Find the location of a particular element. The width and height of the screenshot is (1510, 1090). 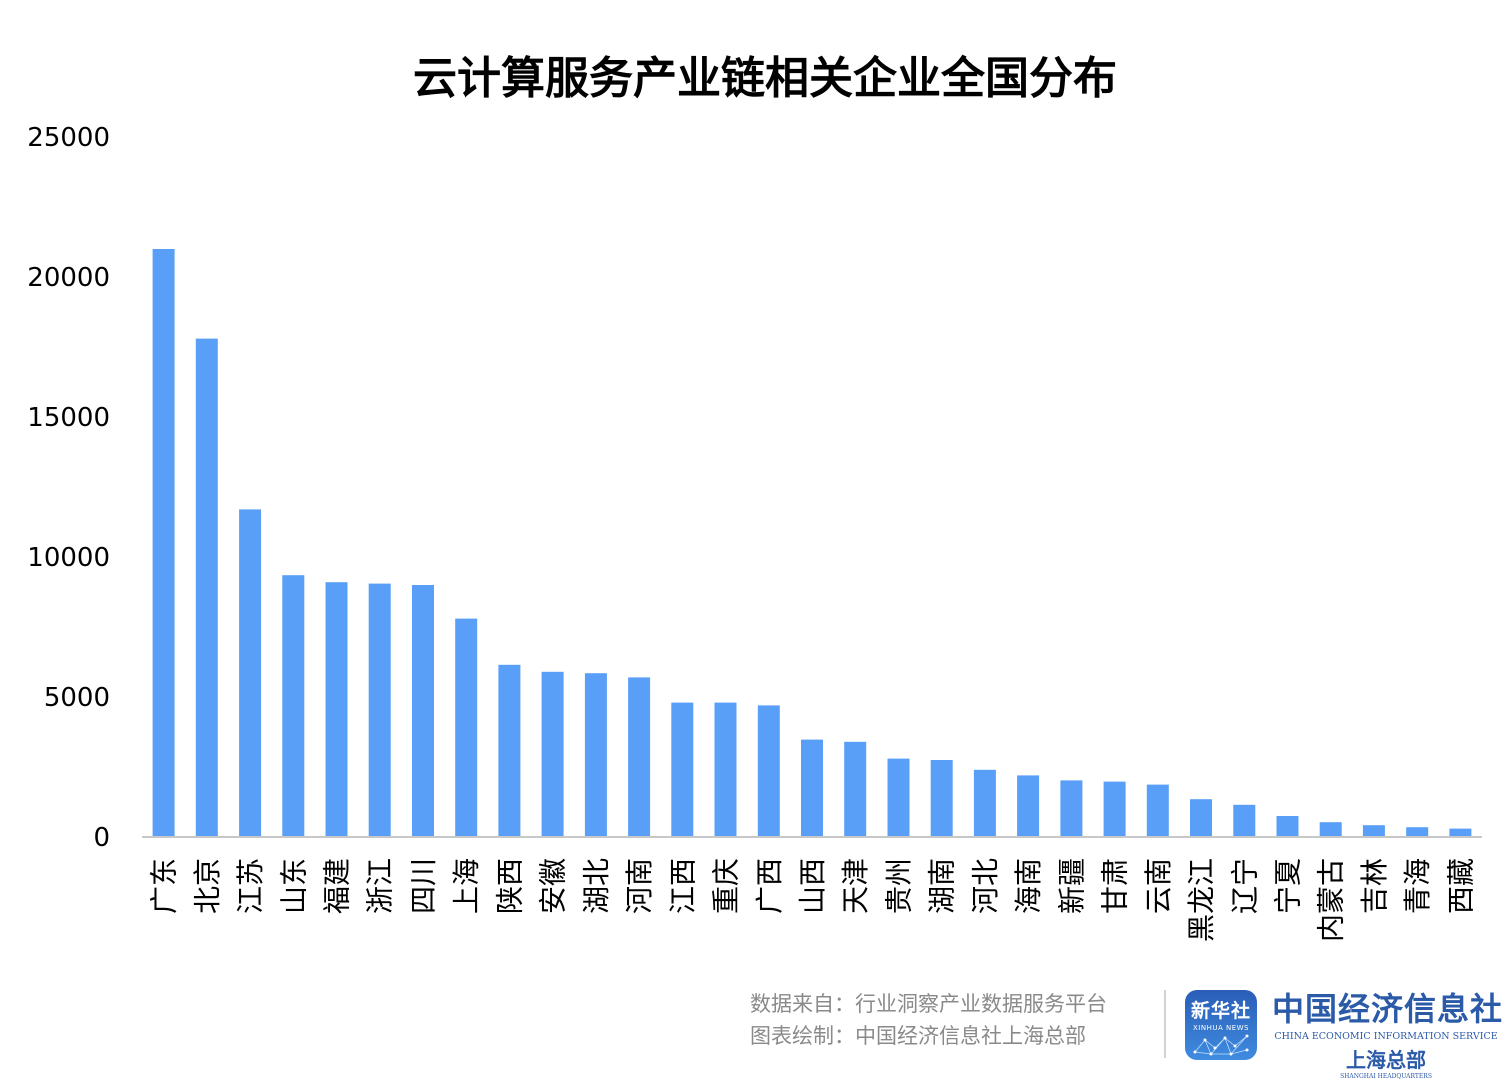

x-tick-label: 甘肃 is located at coordinates (1115, 886).